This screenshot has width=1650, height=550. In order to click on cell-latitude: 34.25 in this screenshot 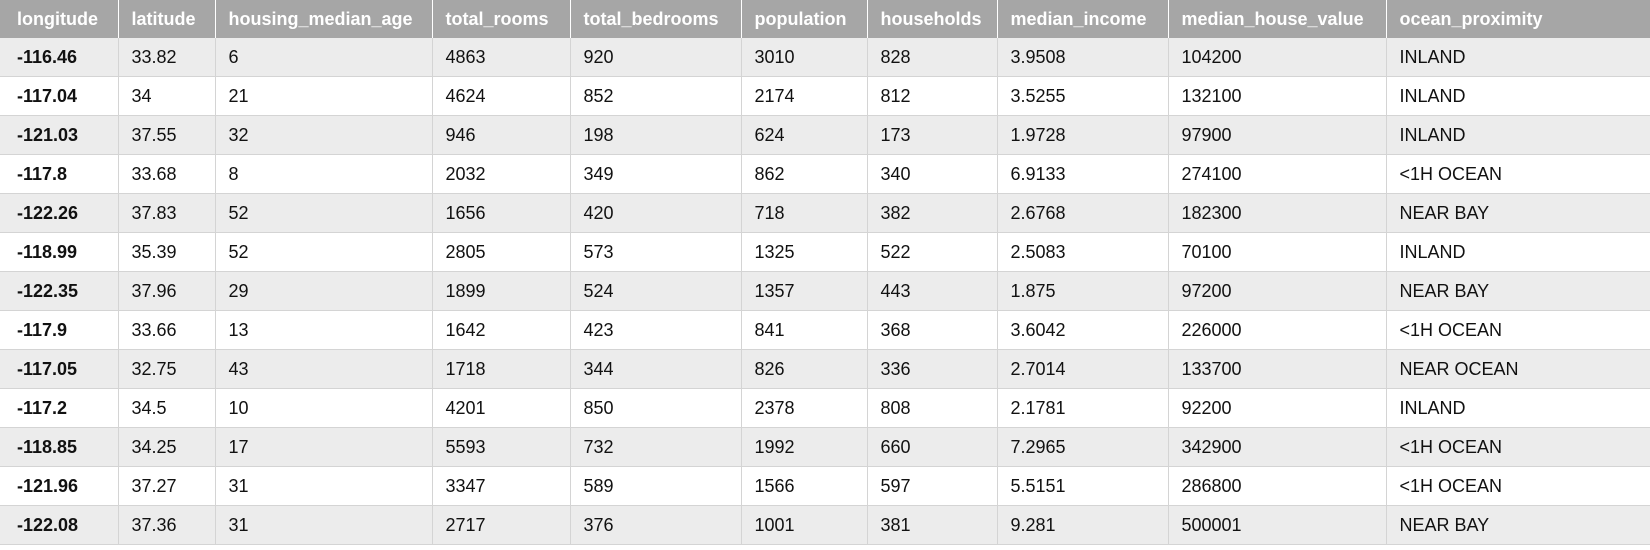, I will do `click(167, 447)`.